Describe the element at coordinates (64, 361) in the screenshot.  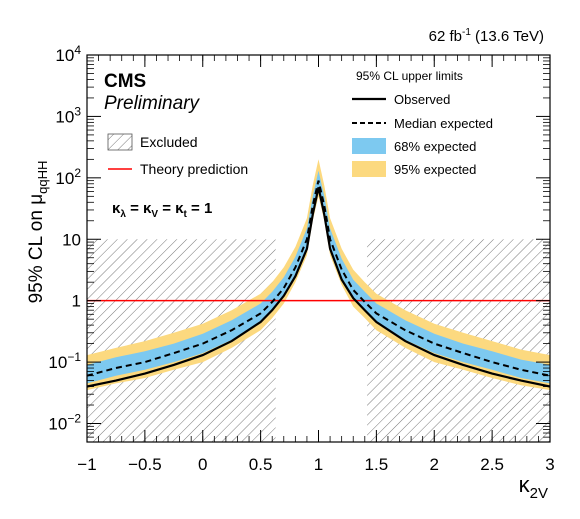
I see `y-tick-label: 10⁻¹` at that location.